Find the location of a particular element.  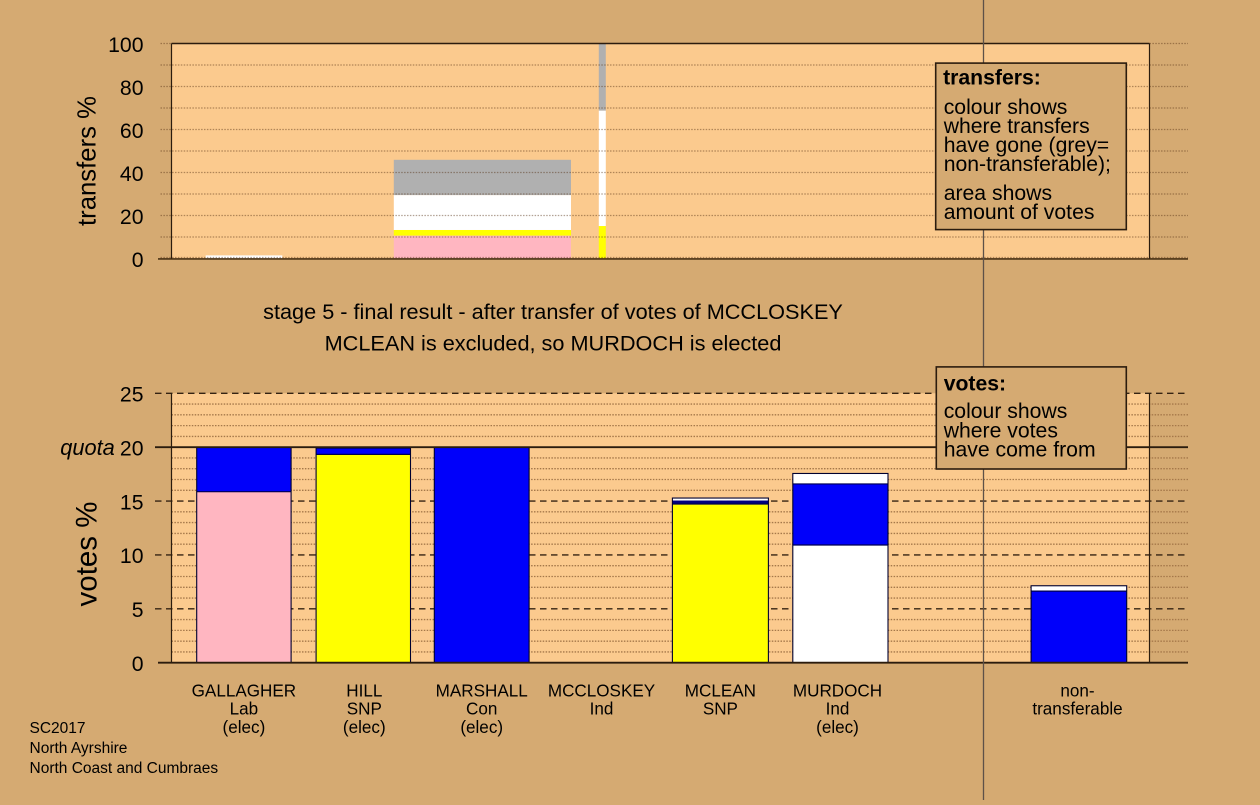

svg-text: 40 is located at coordinates (132, 174).